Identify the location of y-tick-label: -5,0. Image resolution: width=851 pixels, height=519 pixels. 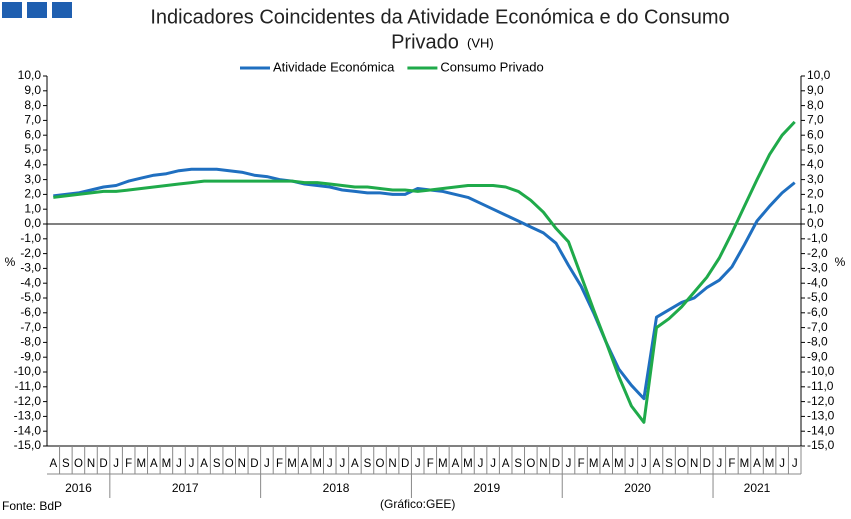
(30, 297).